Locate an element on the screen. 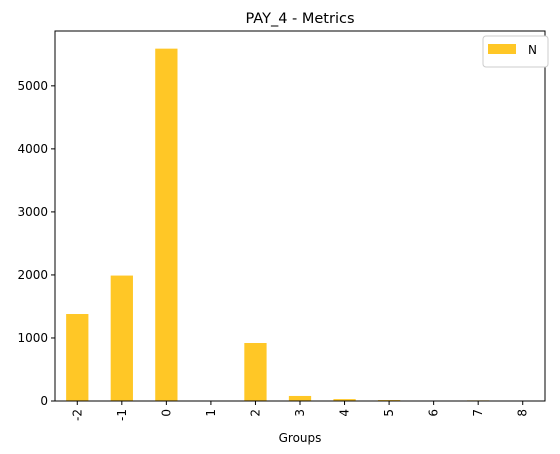 The width and height of the screenshot is (560, 454). x-tick-label: 3 is located at coordinates (300, 413).